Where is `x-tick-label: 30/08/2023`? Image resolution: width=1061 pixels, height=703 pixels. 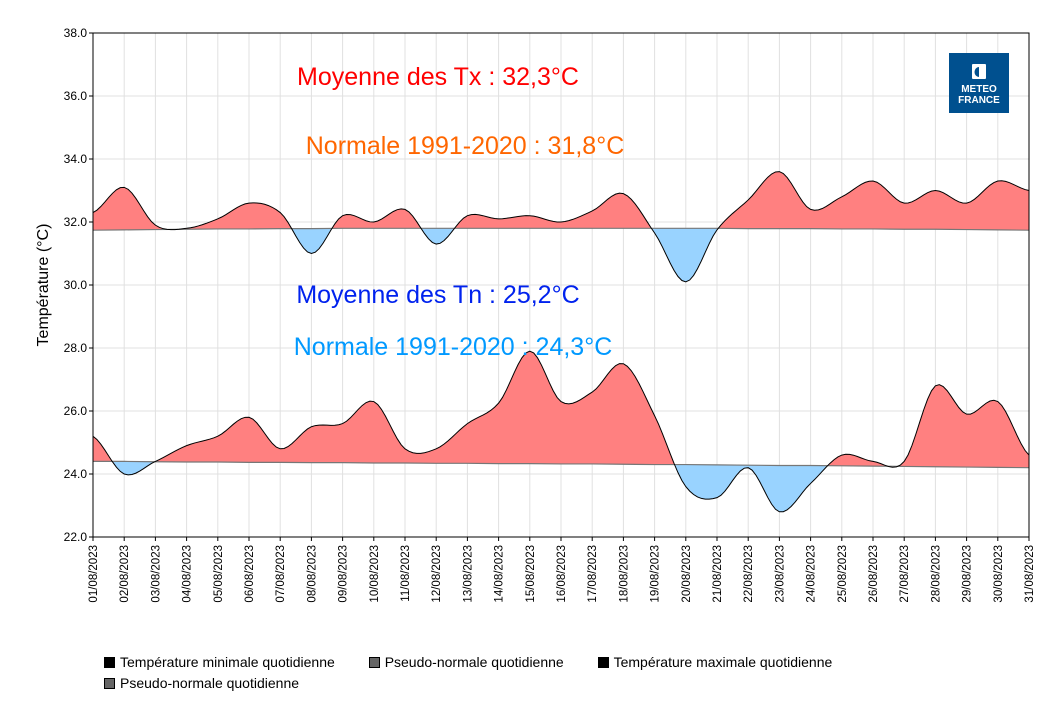 x-tick-label: 30/08/2023 is located at coordinates (999, 574).